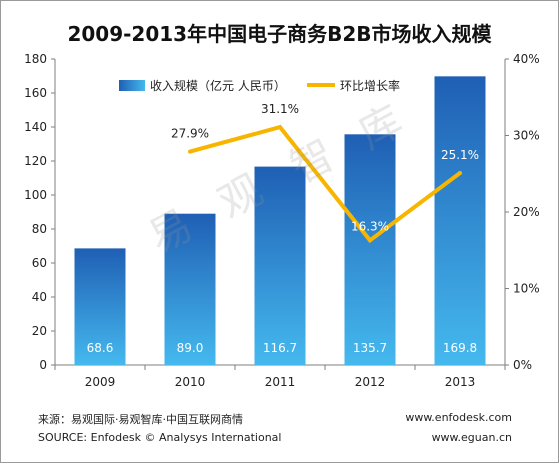  Describe the element at coordinates (39, 331) in the screenshot. I see `y-tick-label: 20` at that location.